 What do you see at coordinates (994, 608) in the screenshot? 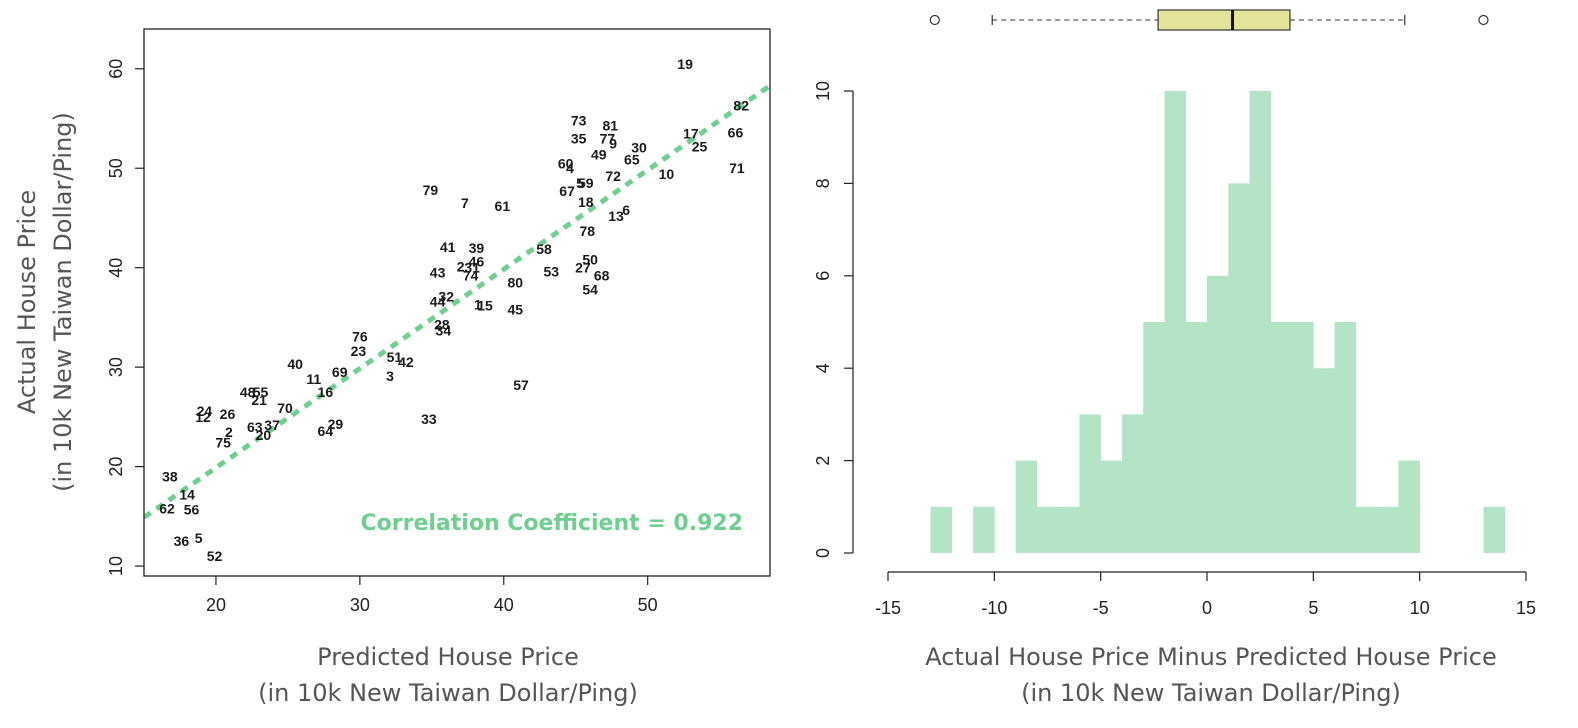
I see `histogram-x-tick-label: -10` at bounding box center [994, 608].